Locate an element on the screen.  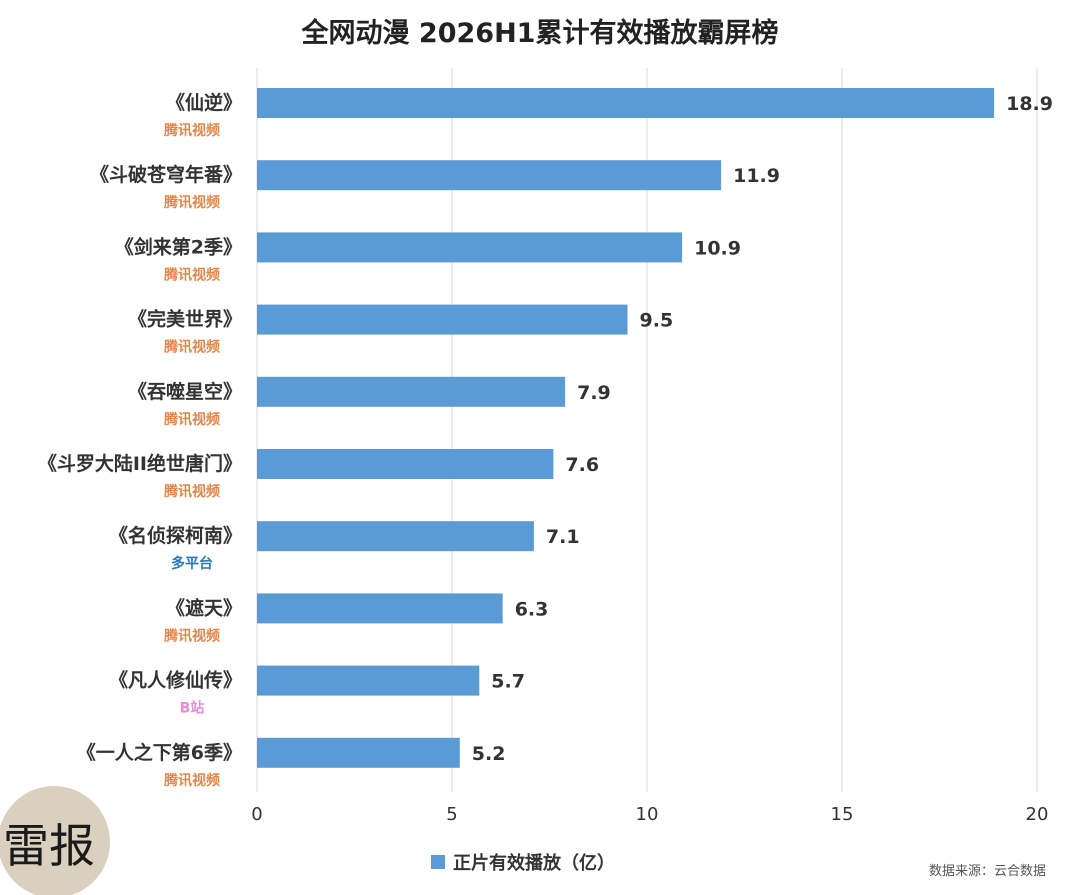
value-label: 7.1 is located at coordinates (563, 537).